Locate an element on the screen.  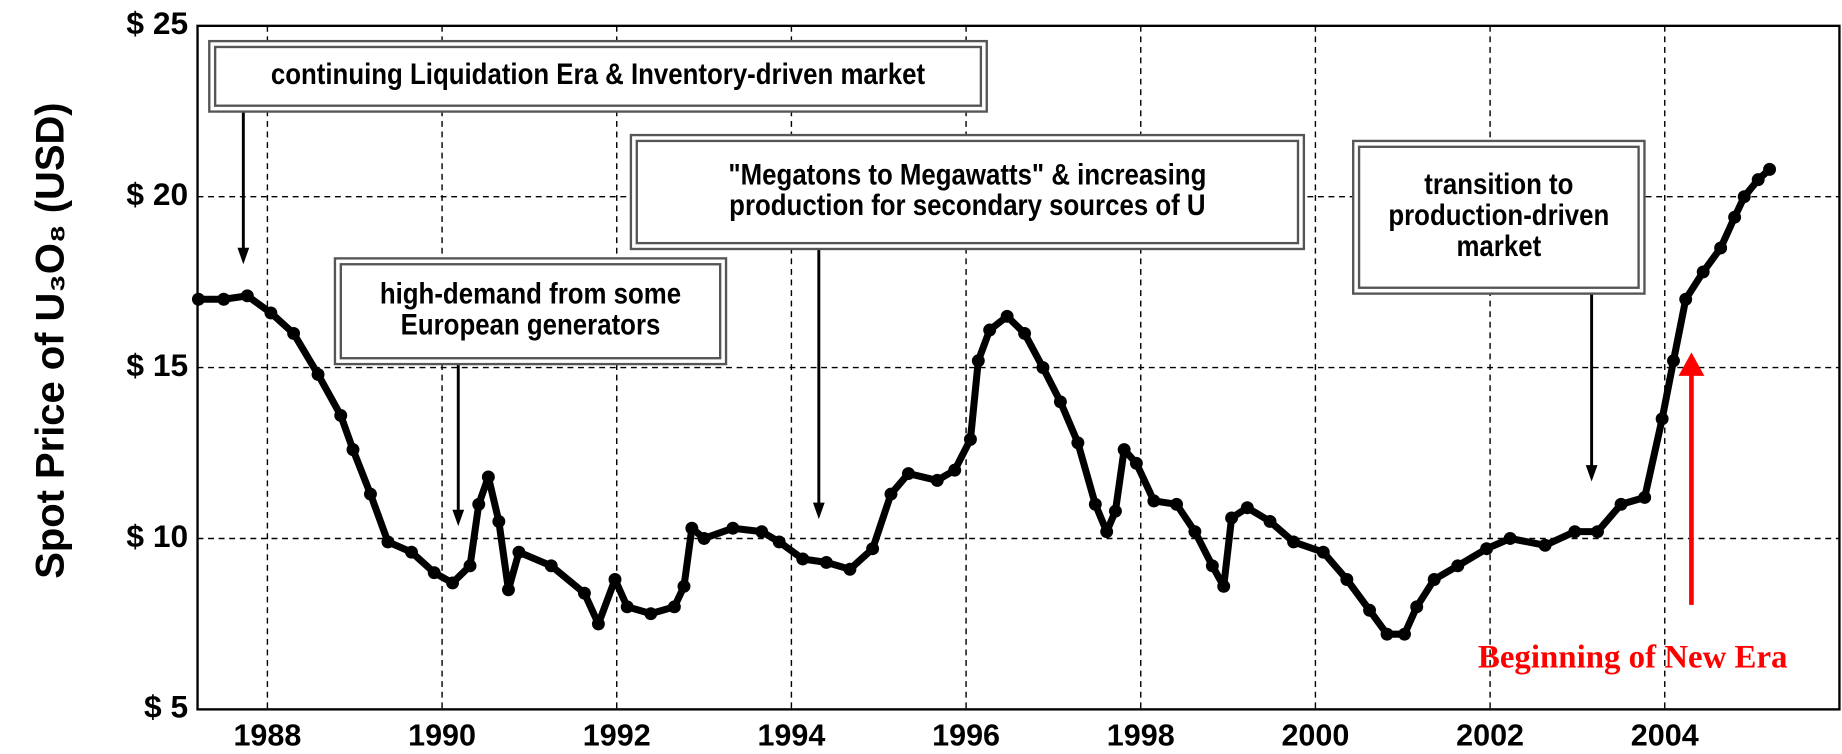
y-tick-label: $ 20 is located at coordinates (157, 194).